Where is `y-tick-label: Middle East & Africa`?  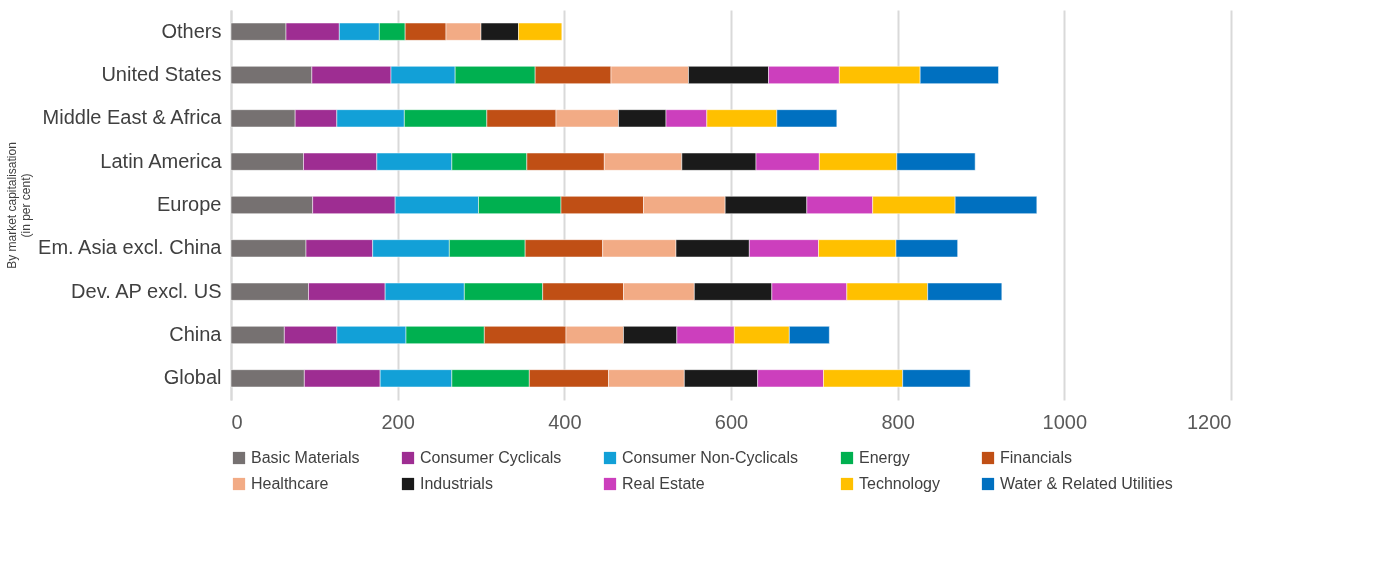
y-tick-label: Middle East & Africa is located at coordinates (132, 117).